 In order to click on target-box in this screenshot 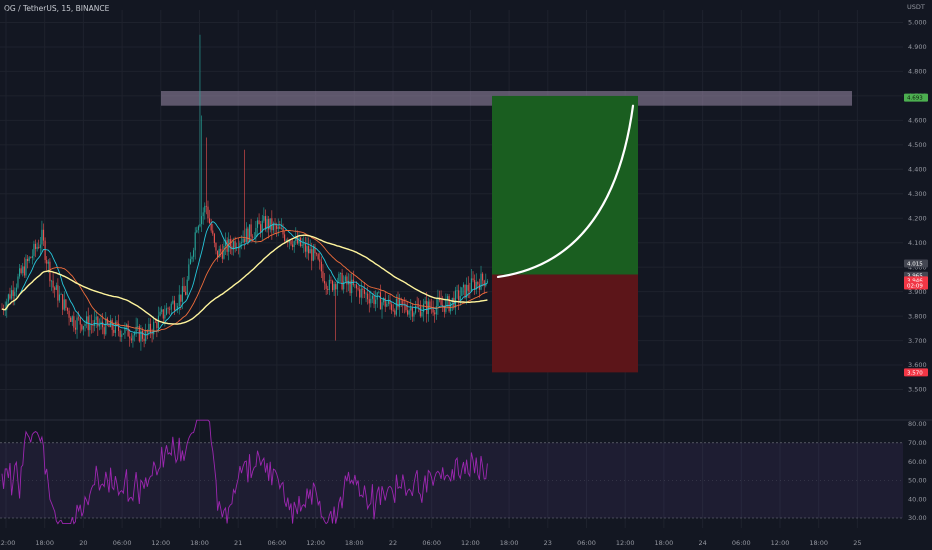, I will do `click(565, 185)`.